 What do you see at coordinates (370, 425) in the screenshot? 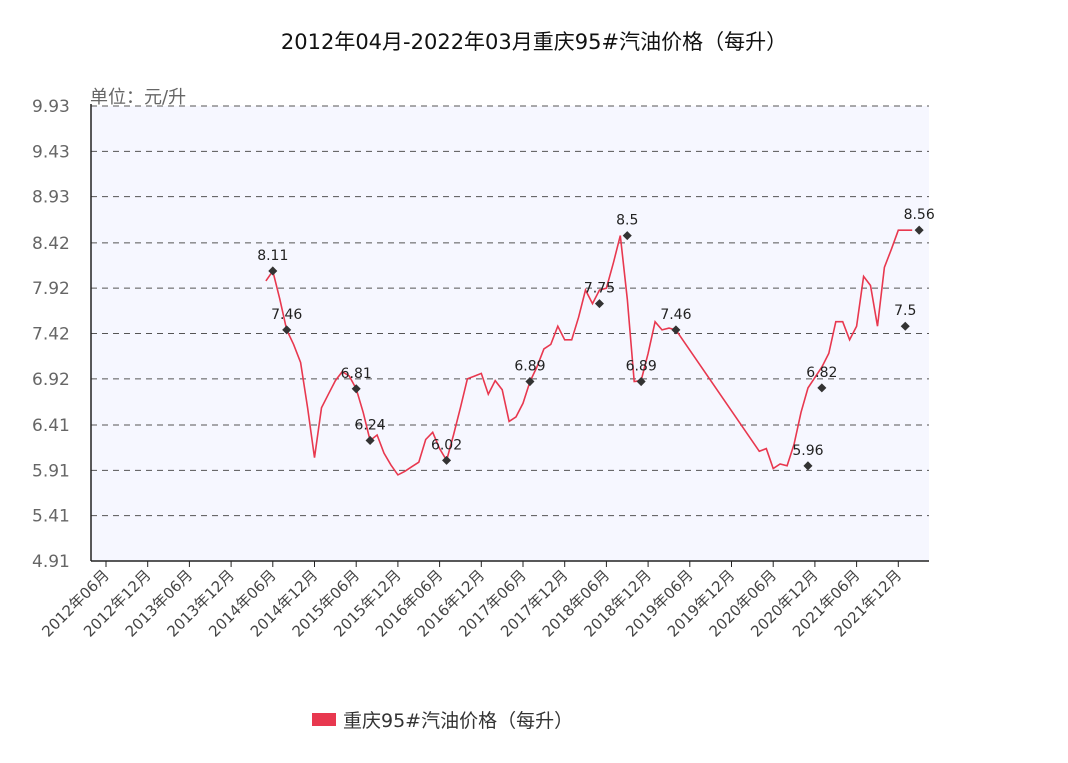
I see `data-label: 6.24` at bounding box center [370, 425].